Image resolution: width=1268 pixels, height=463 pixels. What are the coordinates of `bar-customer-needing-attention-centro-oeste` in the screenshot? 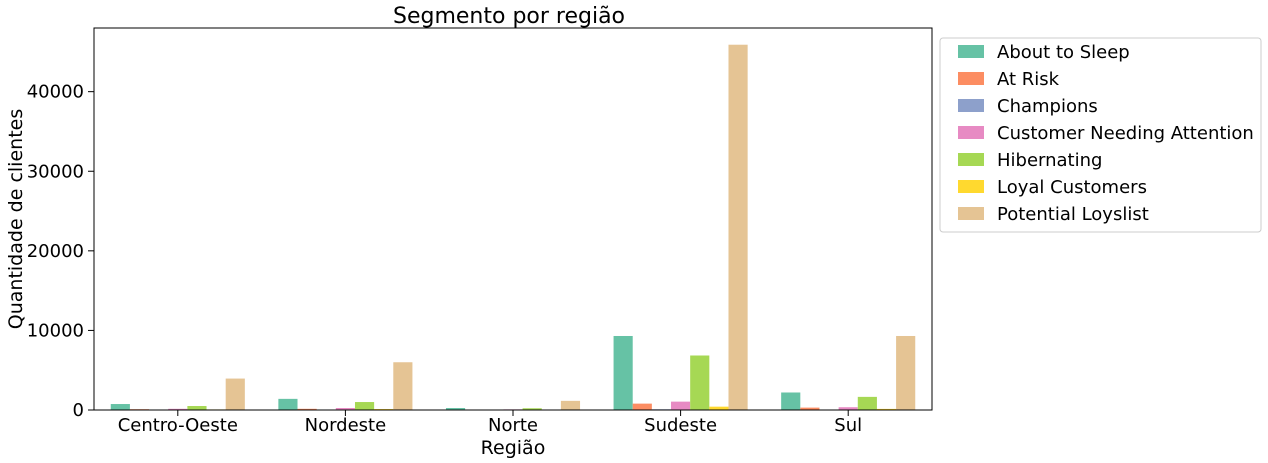 It's located at (178, 409).